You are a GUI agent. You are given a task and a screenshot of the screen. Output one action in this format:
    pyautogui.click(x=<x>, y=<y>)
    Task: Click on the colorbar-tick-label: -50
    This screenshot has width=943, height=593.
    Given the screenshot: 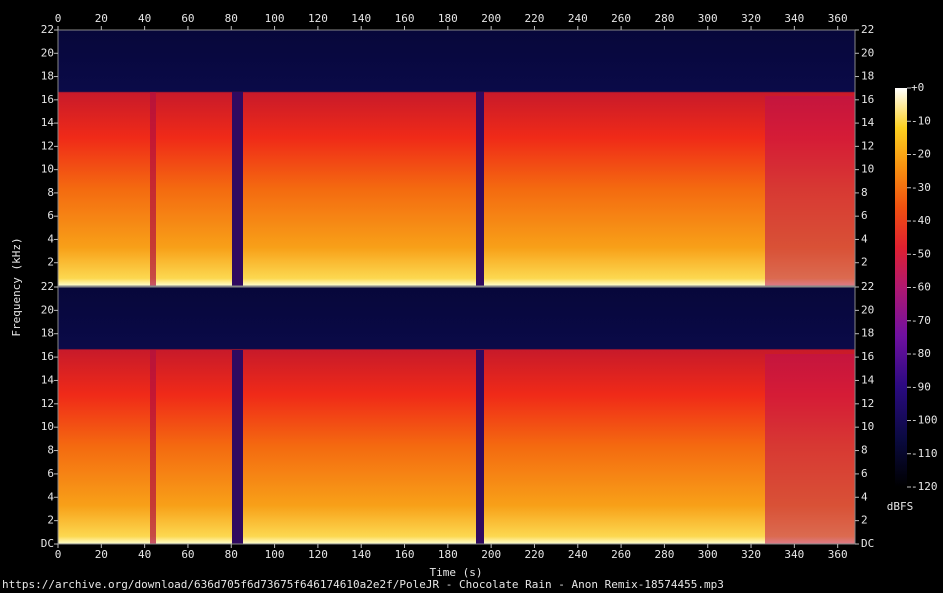 What is the action you would take?
    pyautogui.click(x=921, y=253)
    